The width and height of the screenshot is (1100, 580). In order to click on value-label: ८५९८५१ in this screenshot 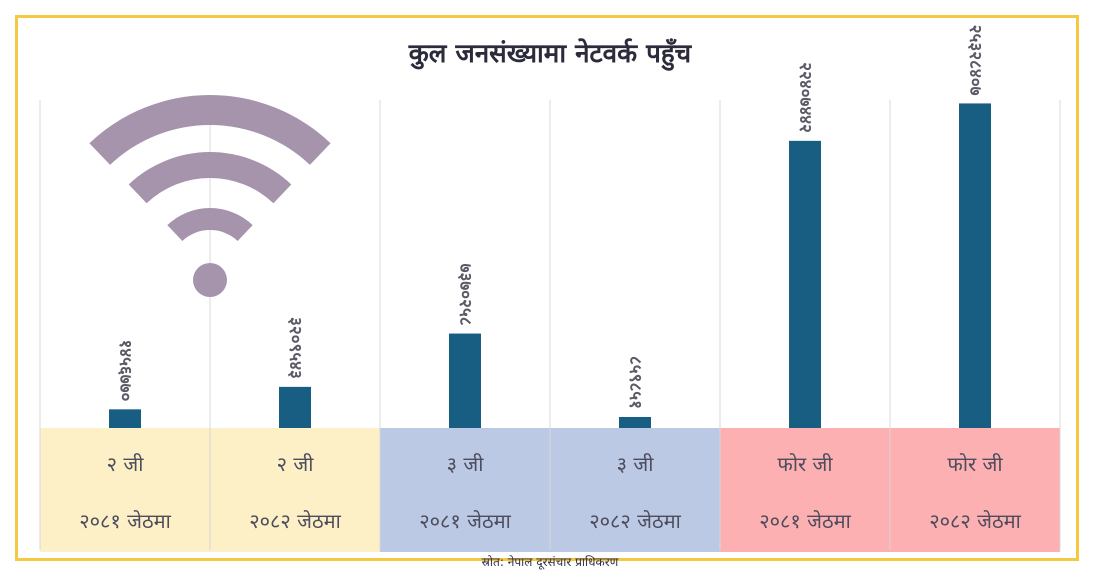, I will do `click(635, 382)`.